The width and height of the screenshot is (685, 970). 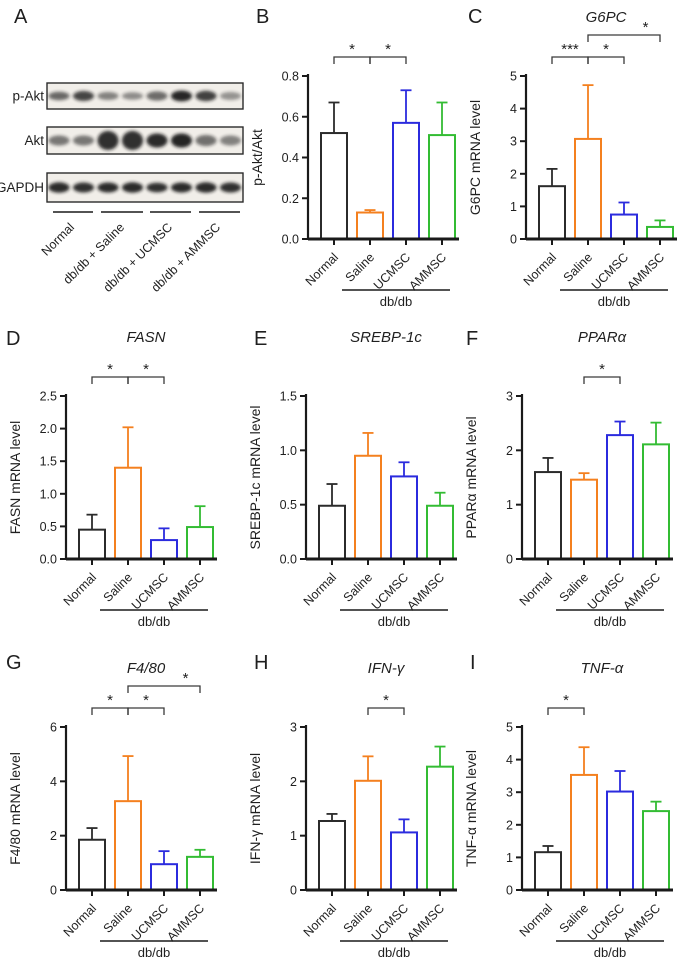 What do you see at coordinates (14, 663) in the screenshot?
I see `panel-letter-g: G` at bounding box center [14, 663].